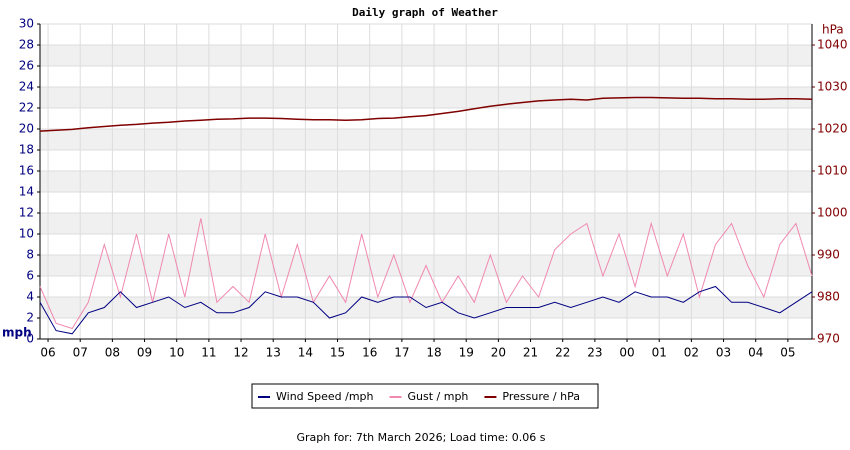 The image size is (850, 450). Describe the element at coordinates (144, 353) in the screenshot. I see `x-tick-label: 09` at that location.